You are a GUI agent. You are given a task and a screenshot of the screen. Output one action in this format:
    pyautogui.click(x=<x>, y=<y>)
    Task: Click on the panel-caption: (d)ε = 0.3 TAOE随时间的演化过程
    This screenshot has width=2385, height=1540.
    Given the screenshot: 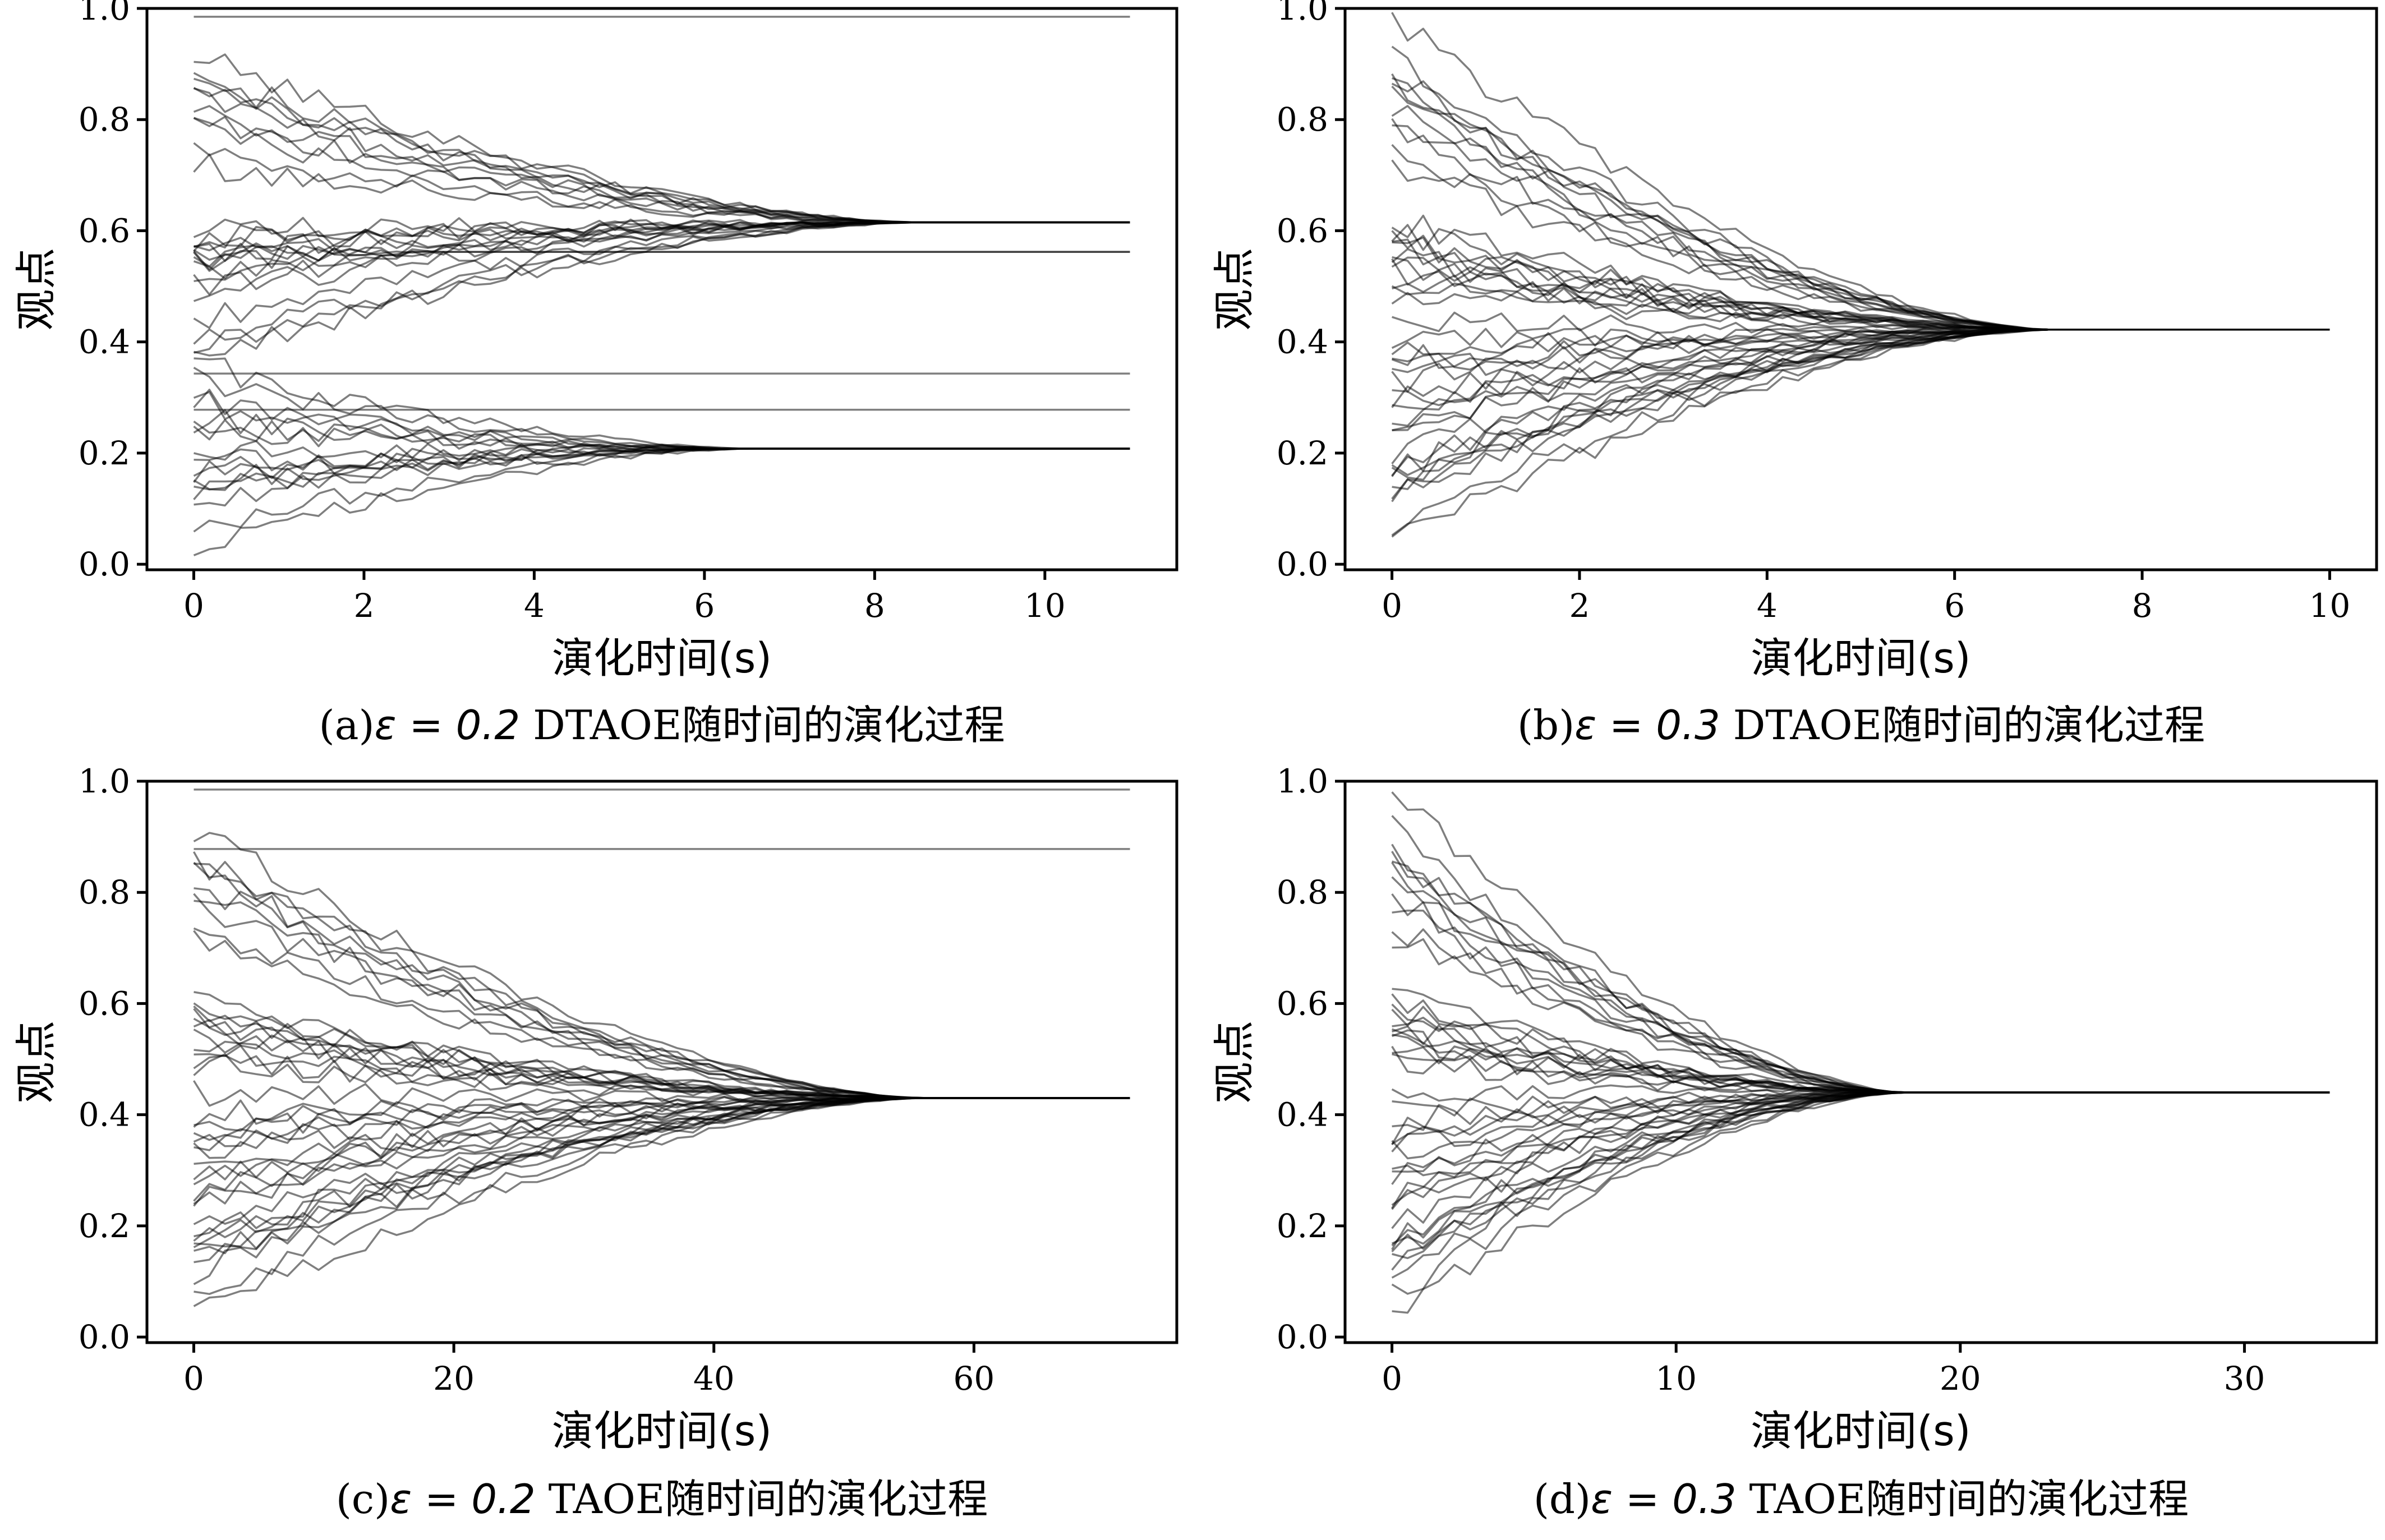 What is the action you would take?
    pyautogui.click(x=1861, y=1499)
    